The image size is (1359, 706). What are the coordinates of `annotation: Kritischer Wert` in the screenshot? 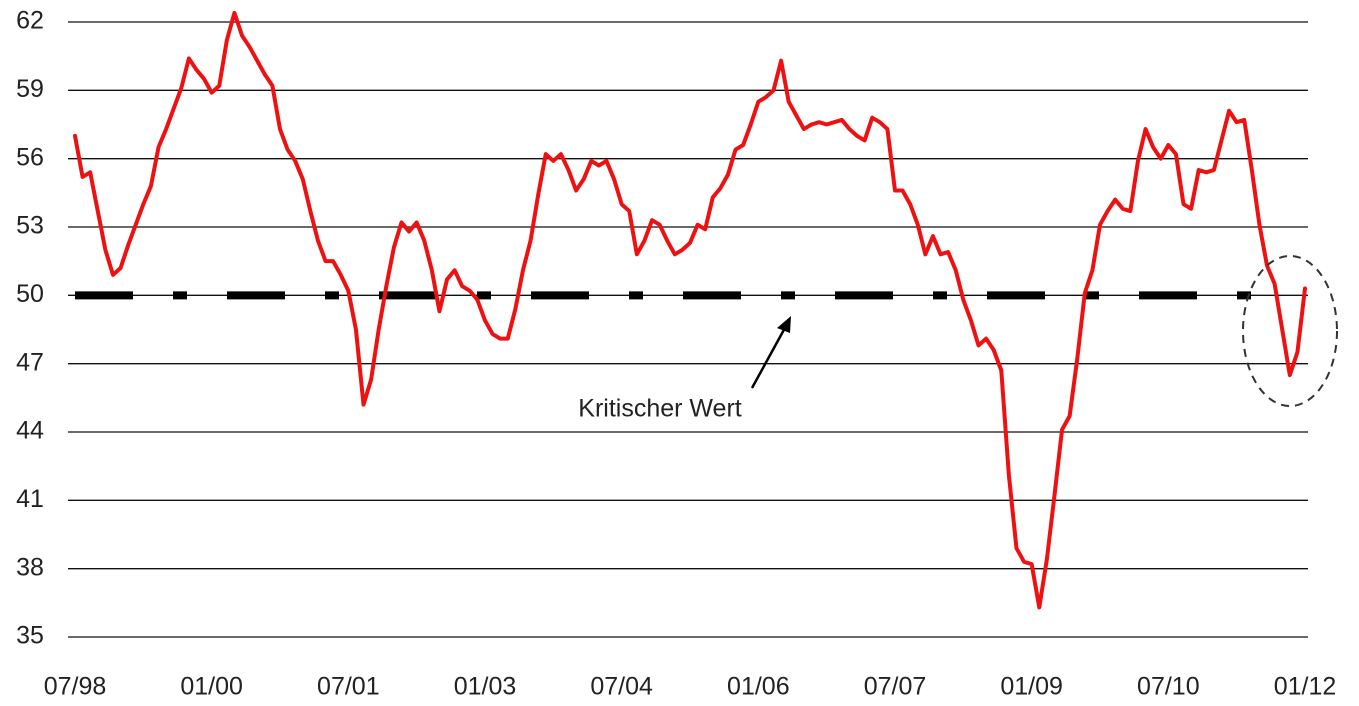 It's located at (660, 409).